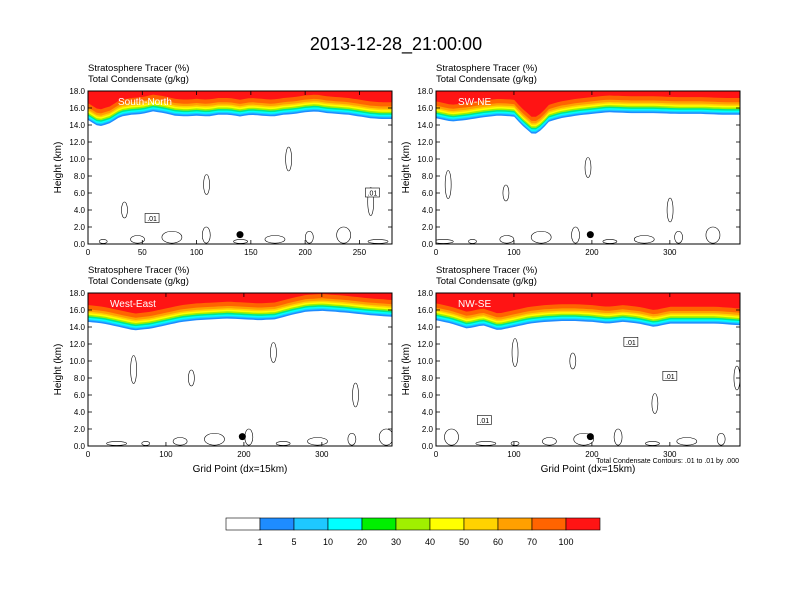 Image resolution: width=792 pixels, height=612 pixels. I want to click on colorbar-label: 30, so click(396, 542).